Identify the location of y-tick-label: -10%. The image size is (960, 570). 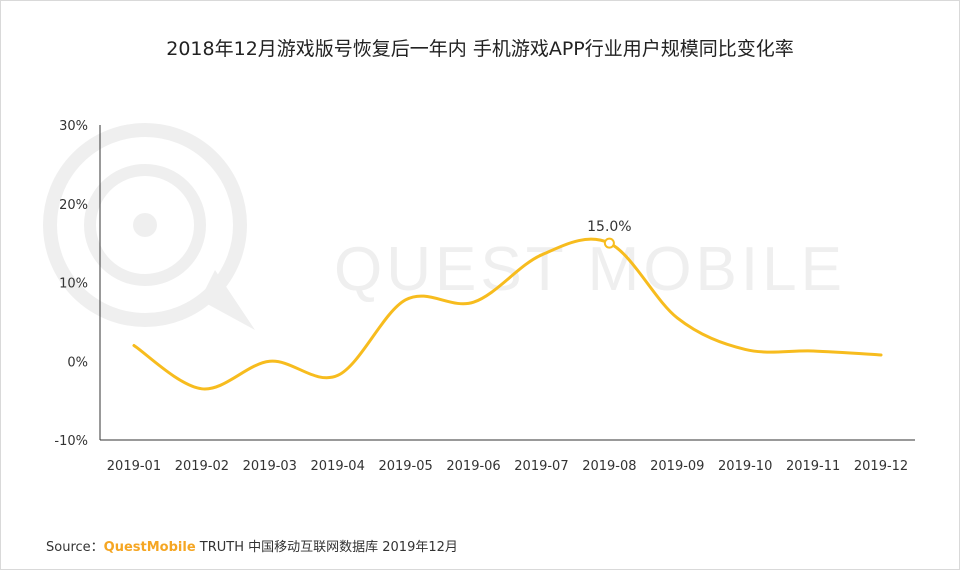
(71, 441).